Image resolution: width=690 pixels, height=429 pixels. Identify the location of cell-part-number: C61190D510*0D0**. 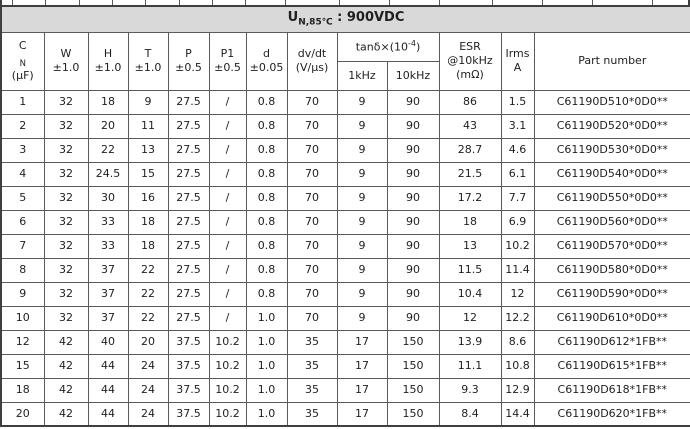
(611, 102).